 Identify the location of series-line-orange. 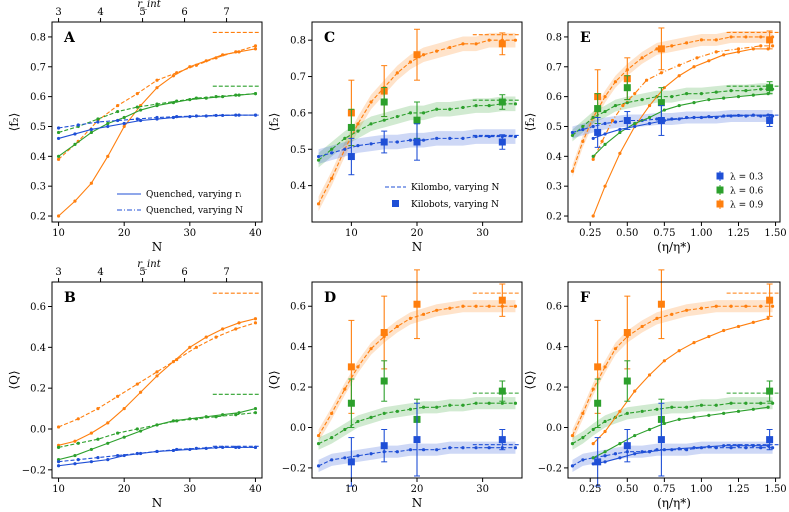
(672, 370).